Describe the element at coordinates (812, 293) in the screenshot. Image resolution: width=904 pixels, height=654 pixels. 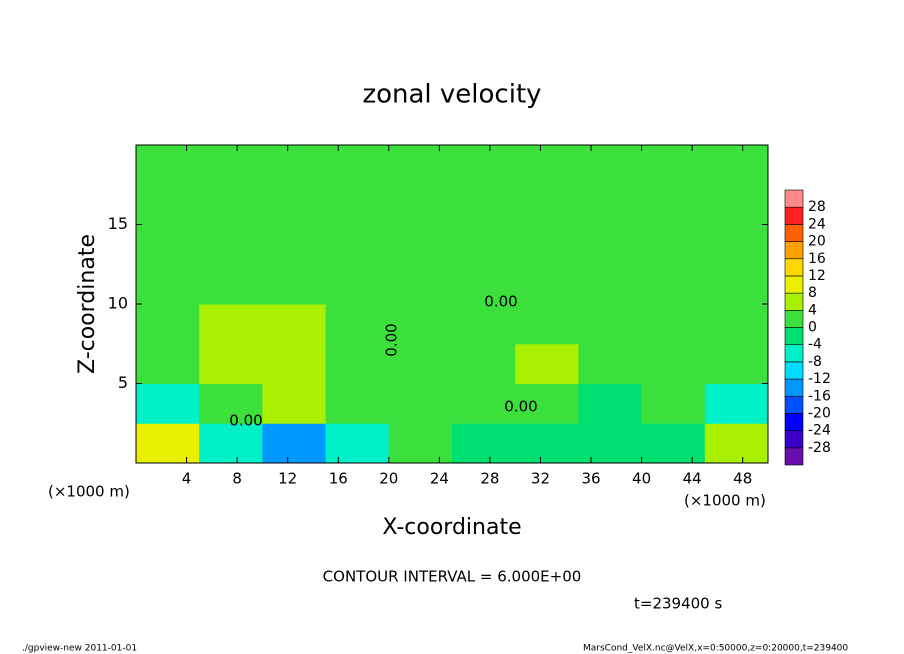
I see `colorbar-label: 8` at that location.